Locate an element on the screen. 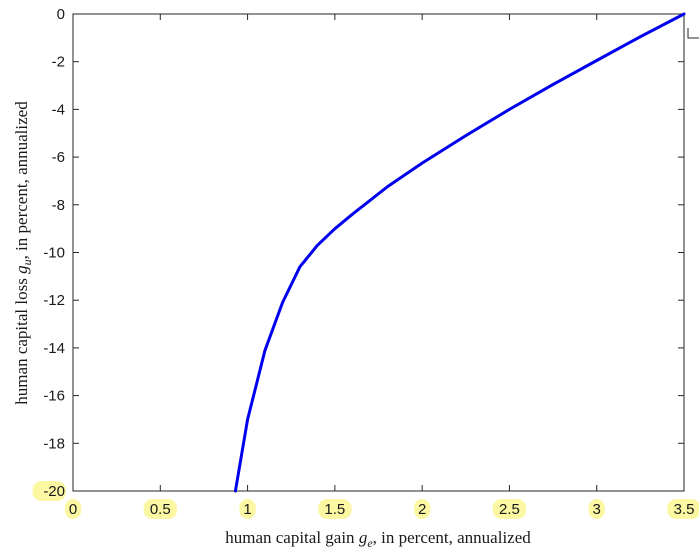 Image resolution: width=699 pixels, height=553 pixels. y-tick-label: -16 is located at coordinates (54, 396).